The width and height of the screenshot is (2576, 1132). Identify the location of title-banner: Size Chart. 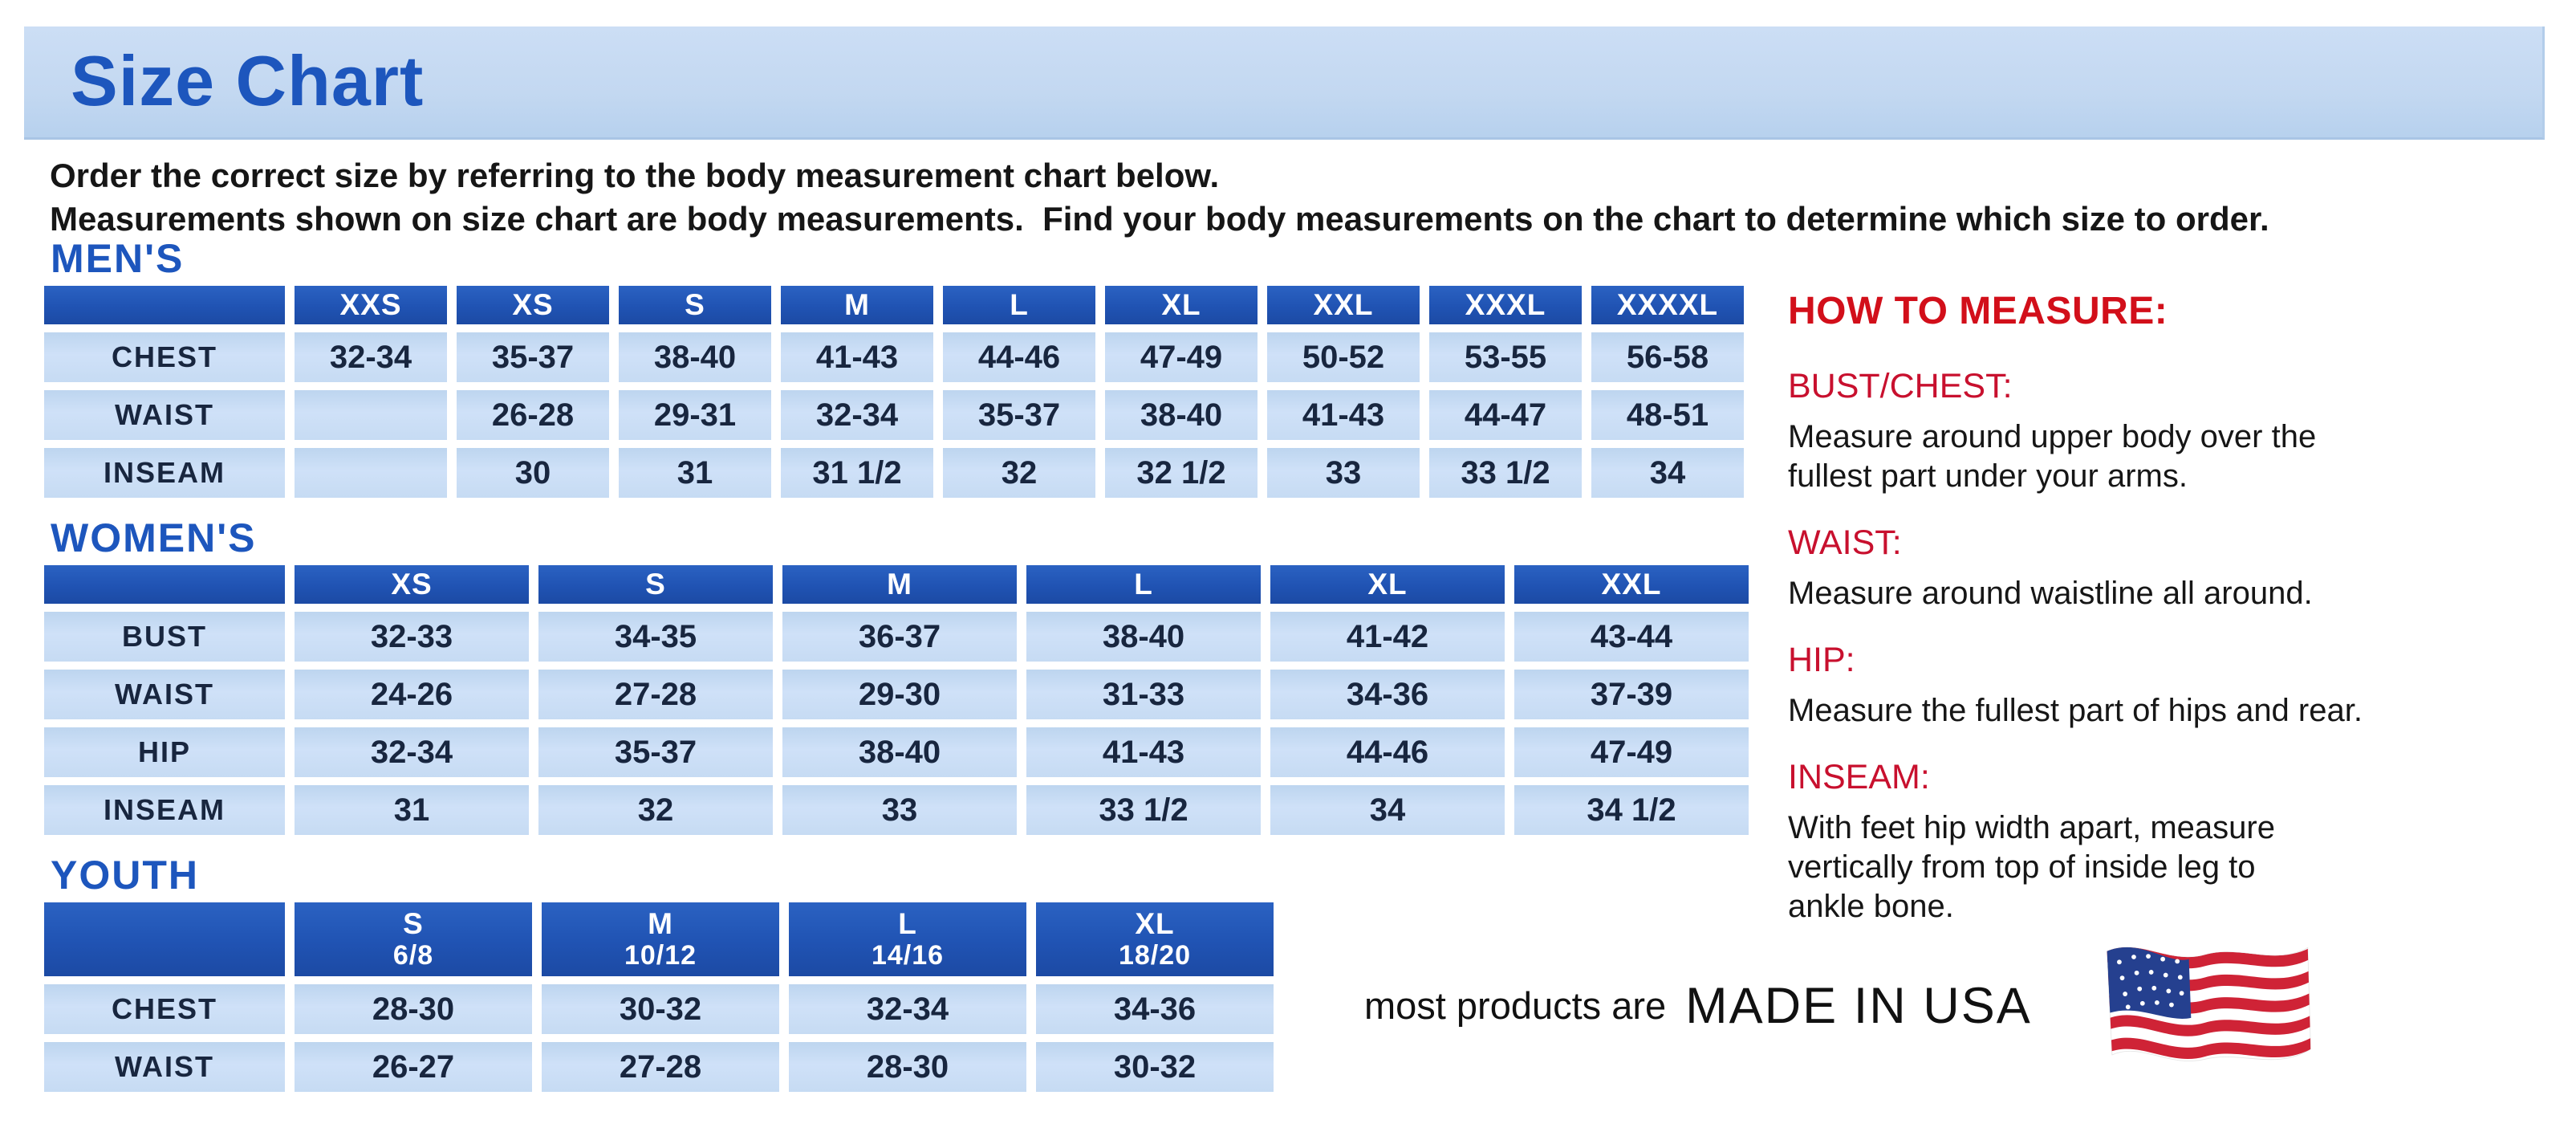
(1284, 83).